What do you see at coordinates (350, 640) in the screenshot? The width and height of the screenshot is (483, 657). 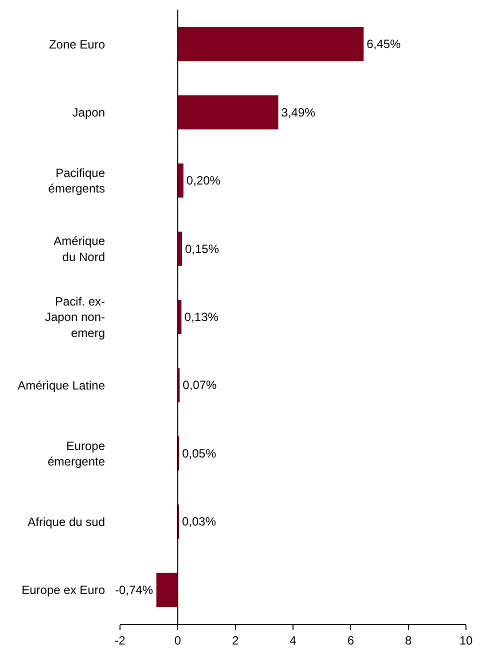 I see `x-tick-label: 6` at bounding box center [350, 640].